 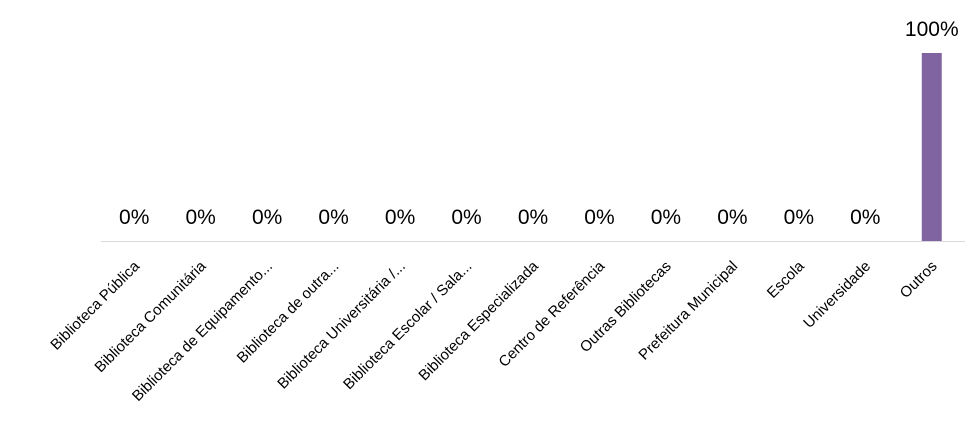 What do you see at coordinates (533, 217) in the screenshot?
I see `data-label-7: 0%` at bounding box center [533, 217].